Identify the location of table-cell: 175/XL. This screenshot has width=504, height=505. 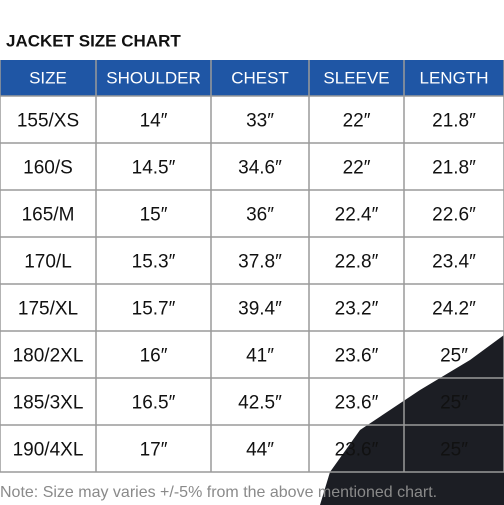
(48, 309).